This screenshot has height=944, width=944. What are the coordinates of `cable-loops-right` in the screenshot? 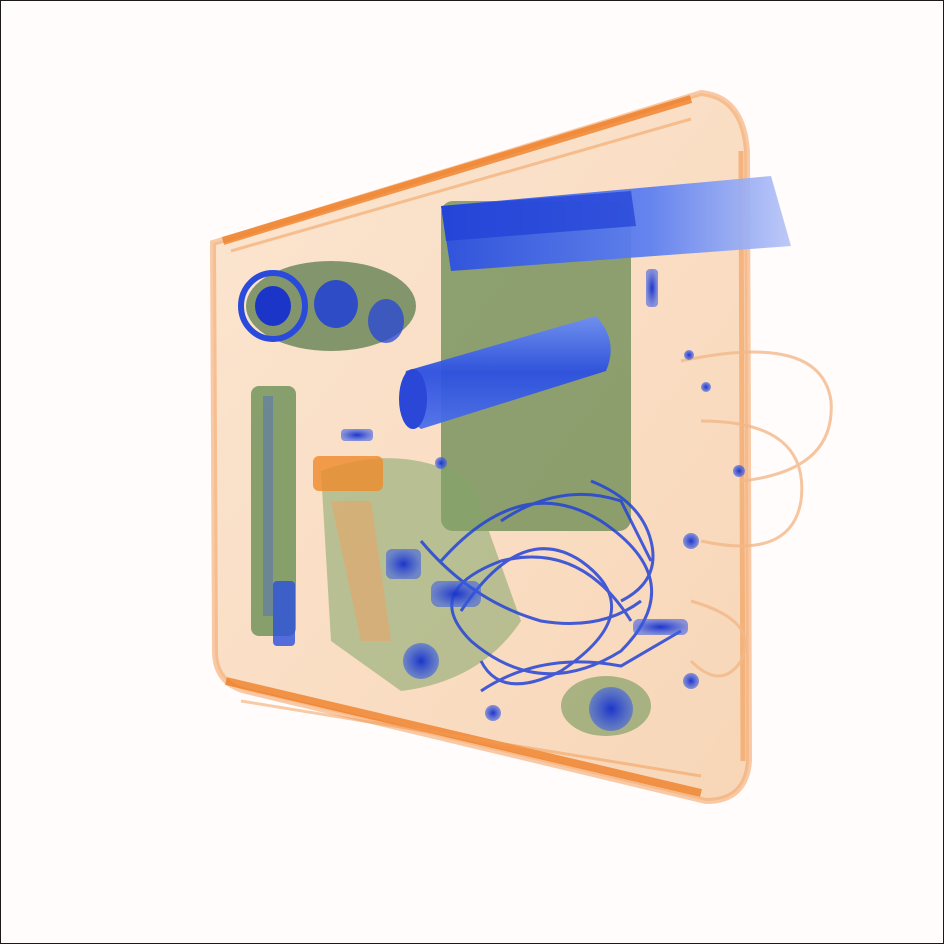 It's located at (756, 514).